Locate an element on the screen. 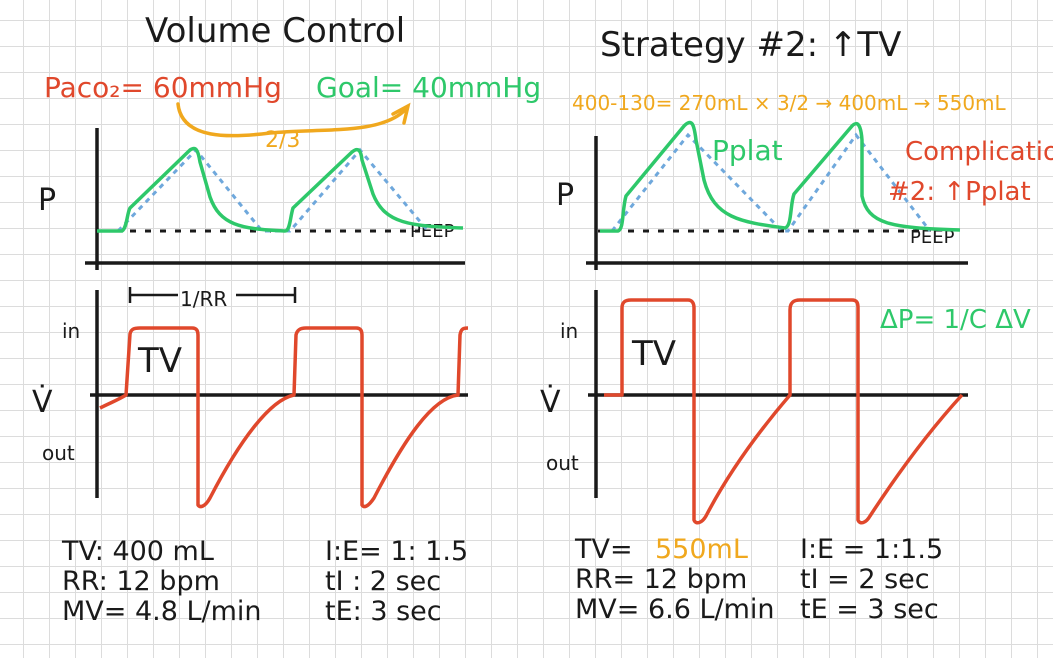 The height and width of the screenshot is (658, 1053). left-in-label: in is located at coordinates (71, 331).